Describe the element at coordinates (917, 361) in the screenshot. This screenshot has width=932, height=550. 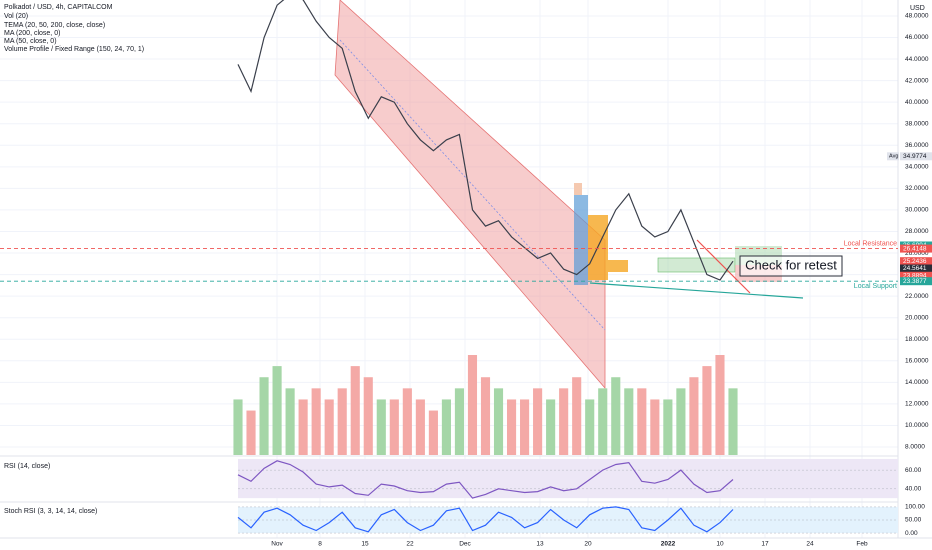
I see `y-tick-label: 16.0000` at that location.